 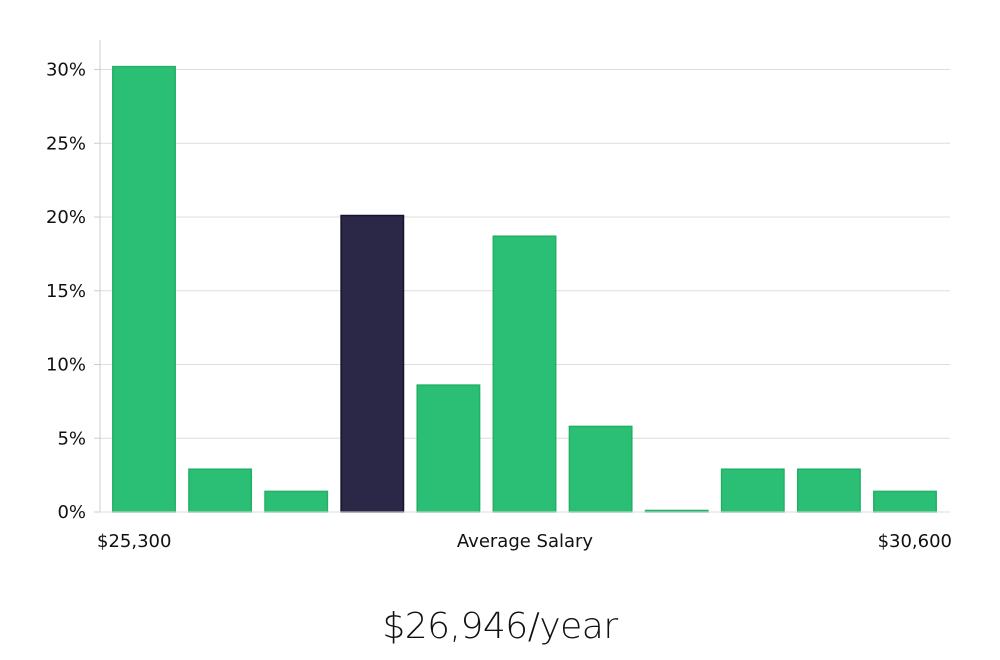 I want to click on y-tick-label: 20%, so click(x=66, y=217).